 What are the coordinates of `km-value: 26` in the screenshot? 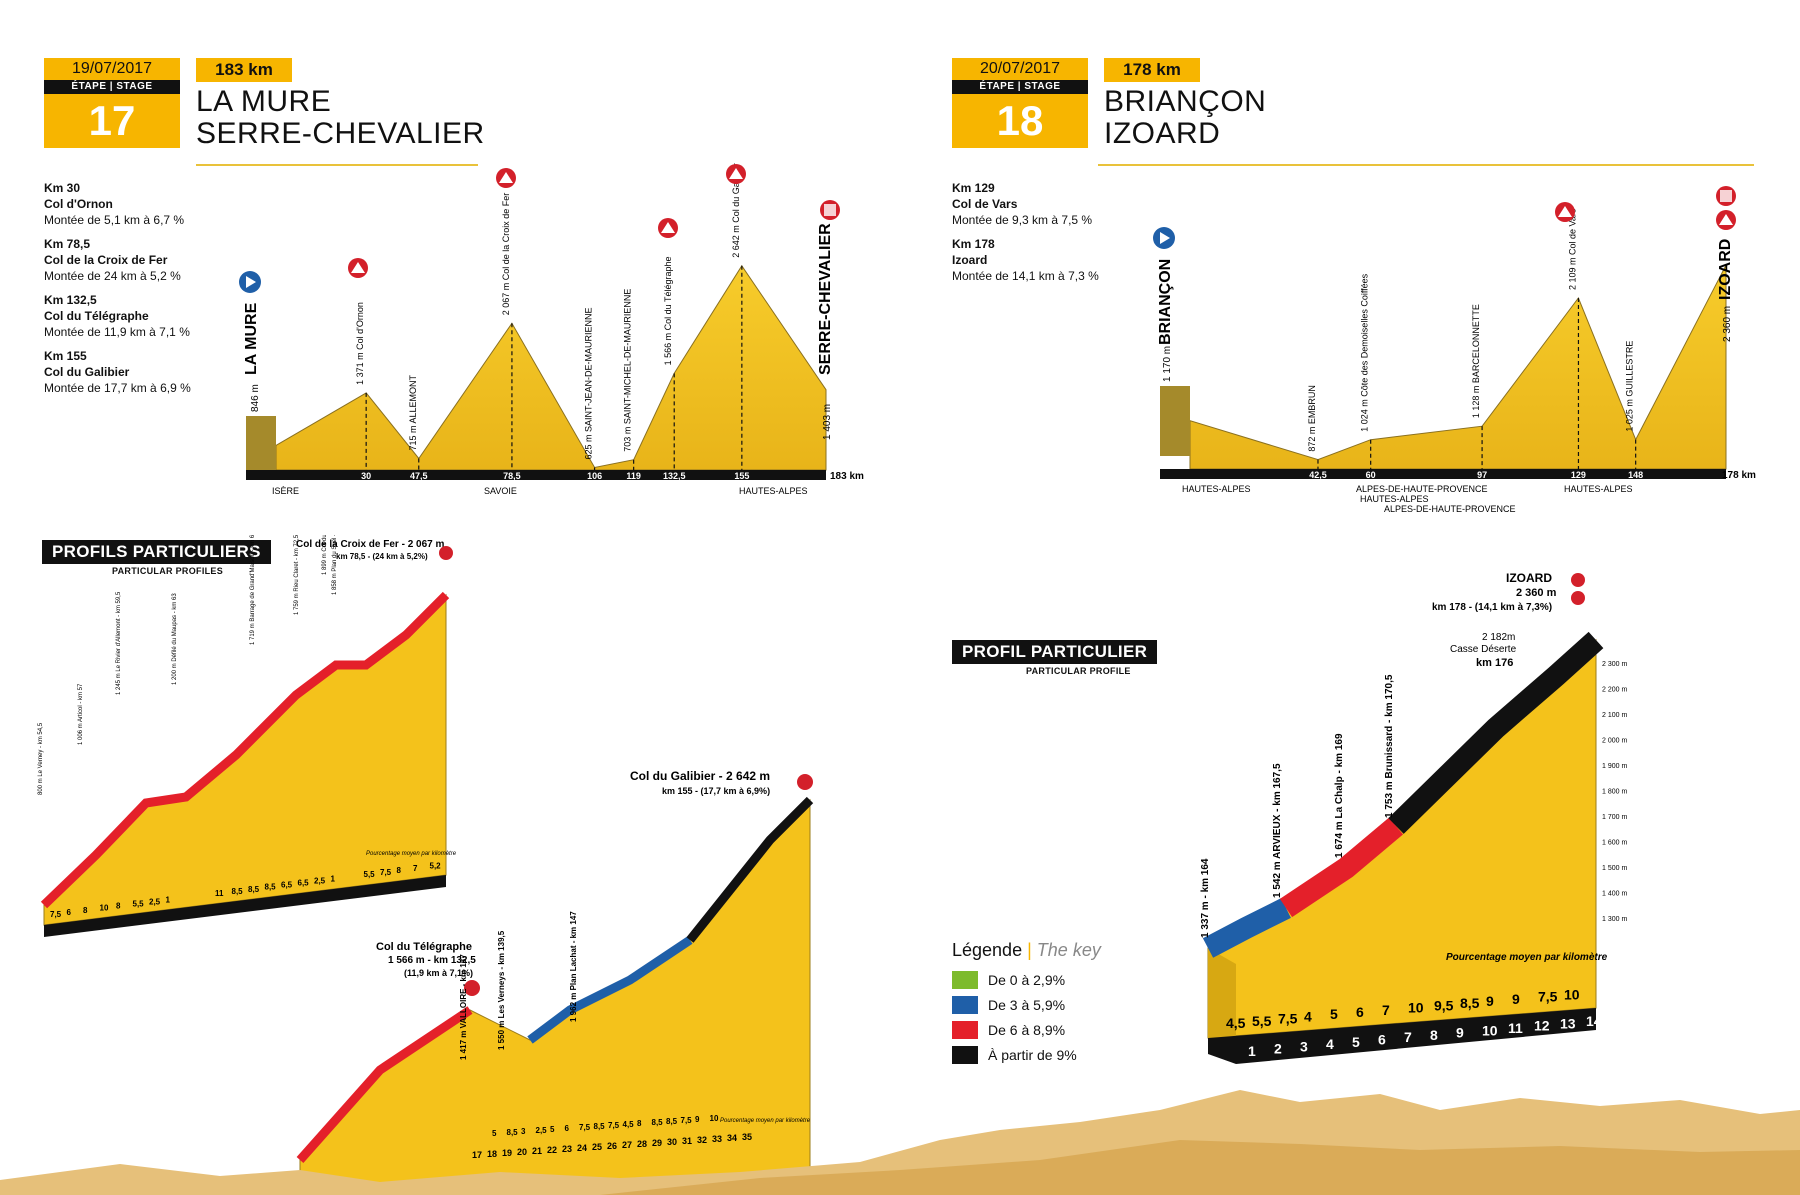 It's located at (612, 1146).